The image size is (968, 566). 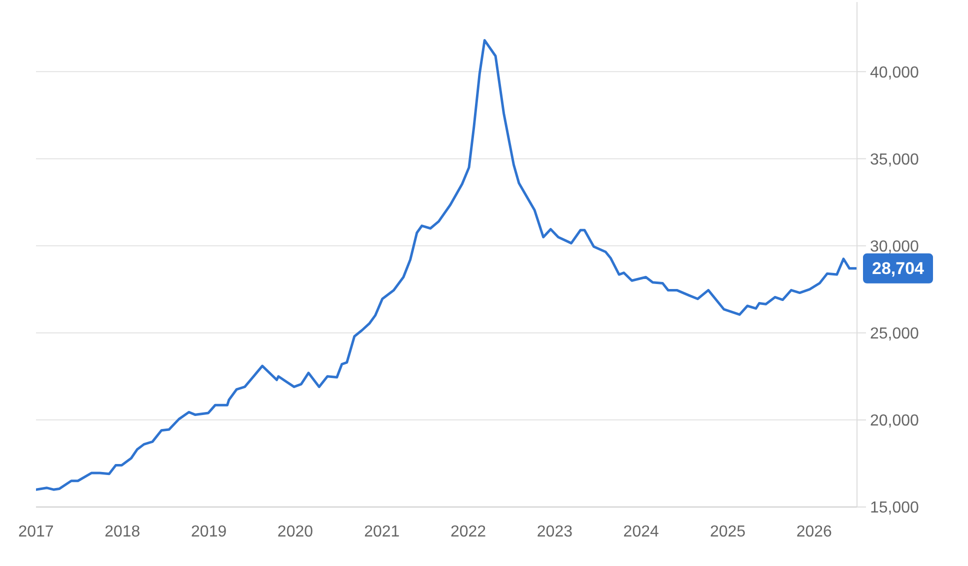 What do you see at coordinates (814, 531) in the screenshot?
I see `x-tick-label: 2026` at bounding box center [814, 531].